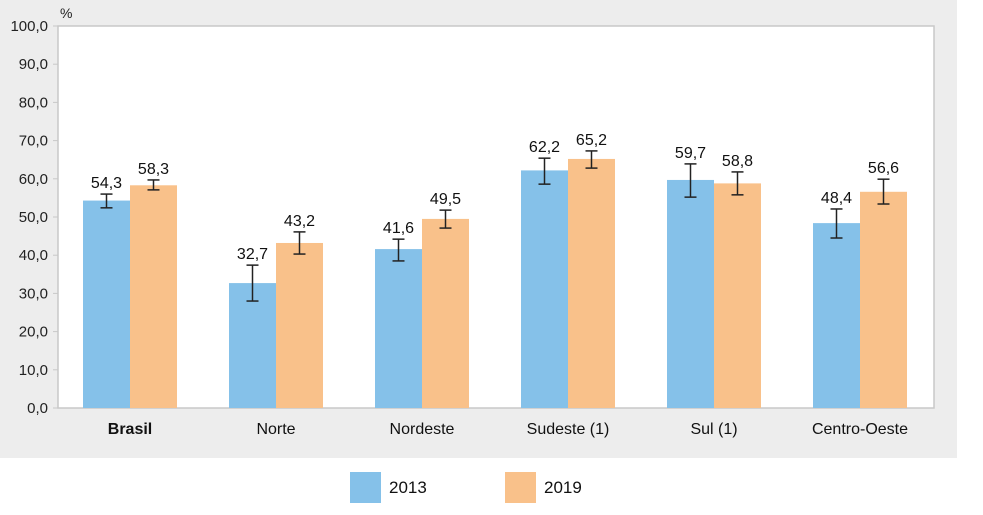 The width and height of the screenshot is (983, 515). Describe the element at coordinates (33, 141) in the screenshot. I see `y-tick-label: 70,0` at that location.